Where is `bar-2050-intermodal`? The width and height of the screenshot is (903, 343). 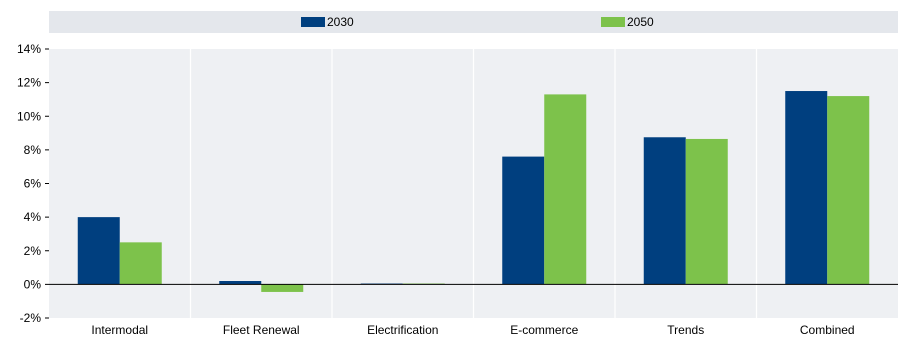 bar-2050-intermodal is located at coordinates (140, 263).